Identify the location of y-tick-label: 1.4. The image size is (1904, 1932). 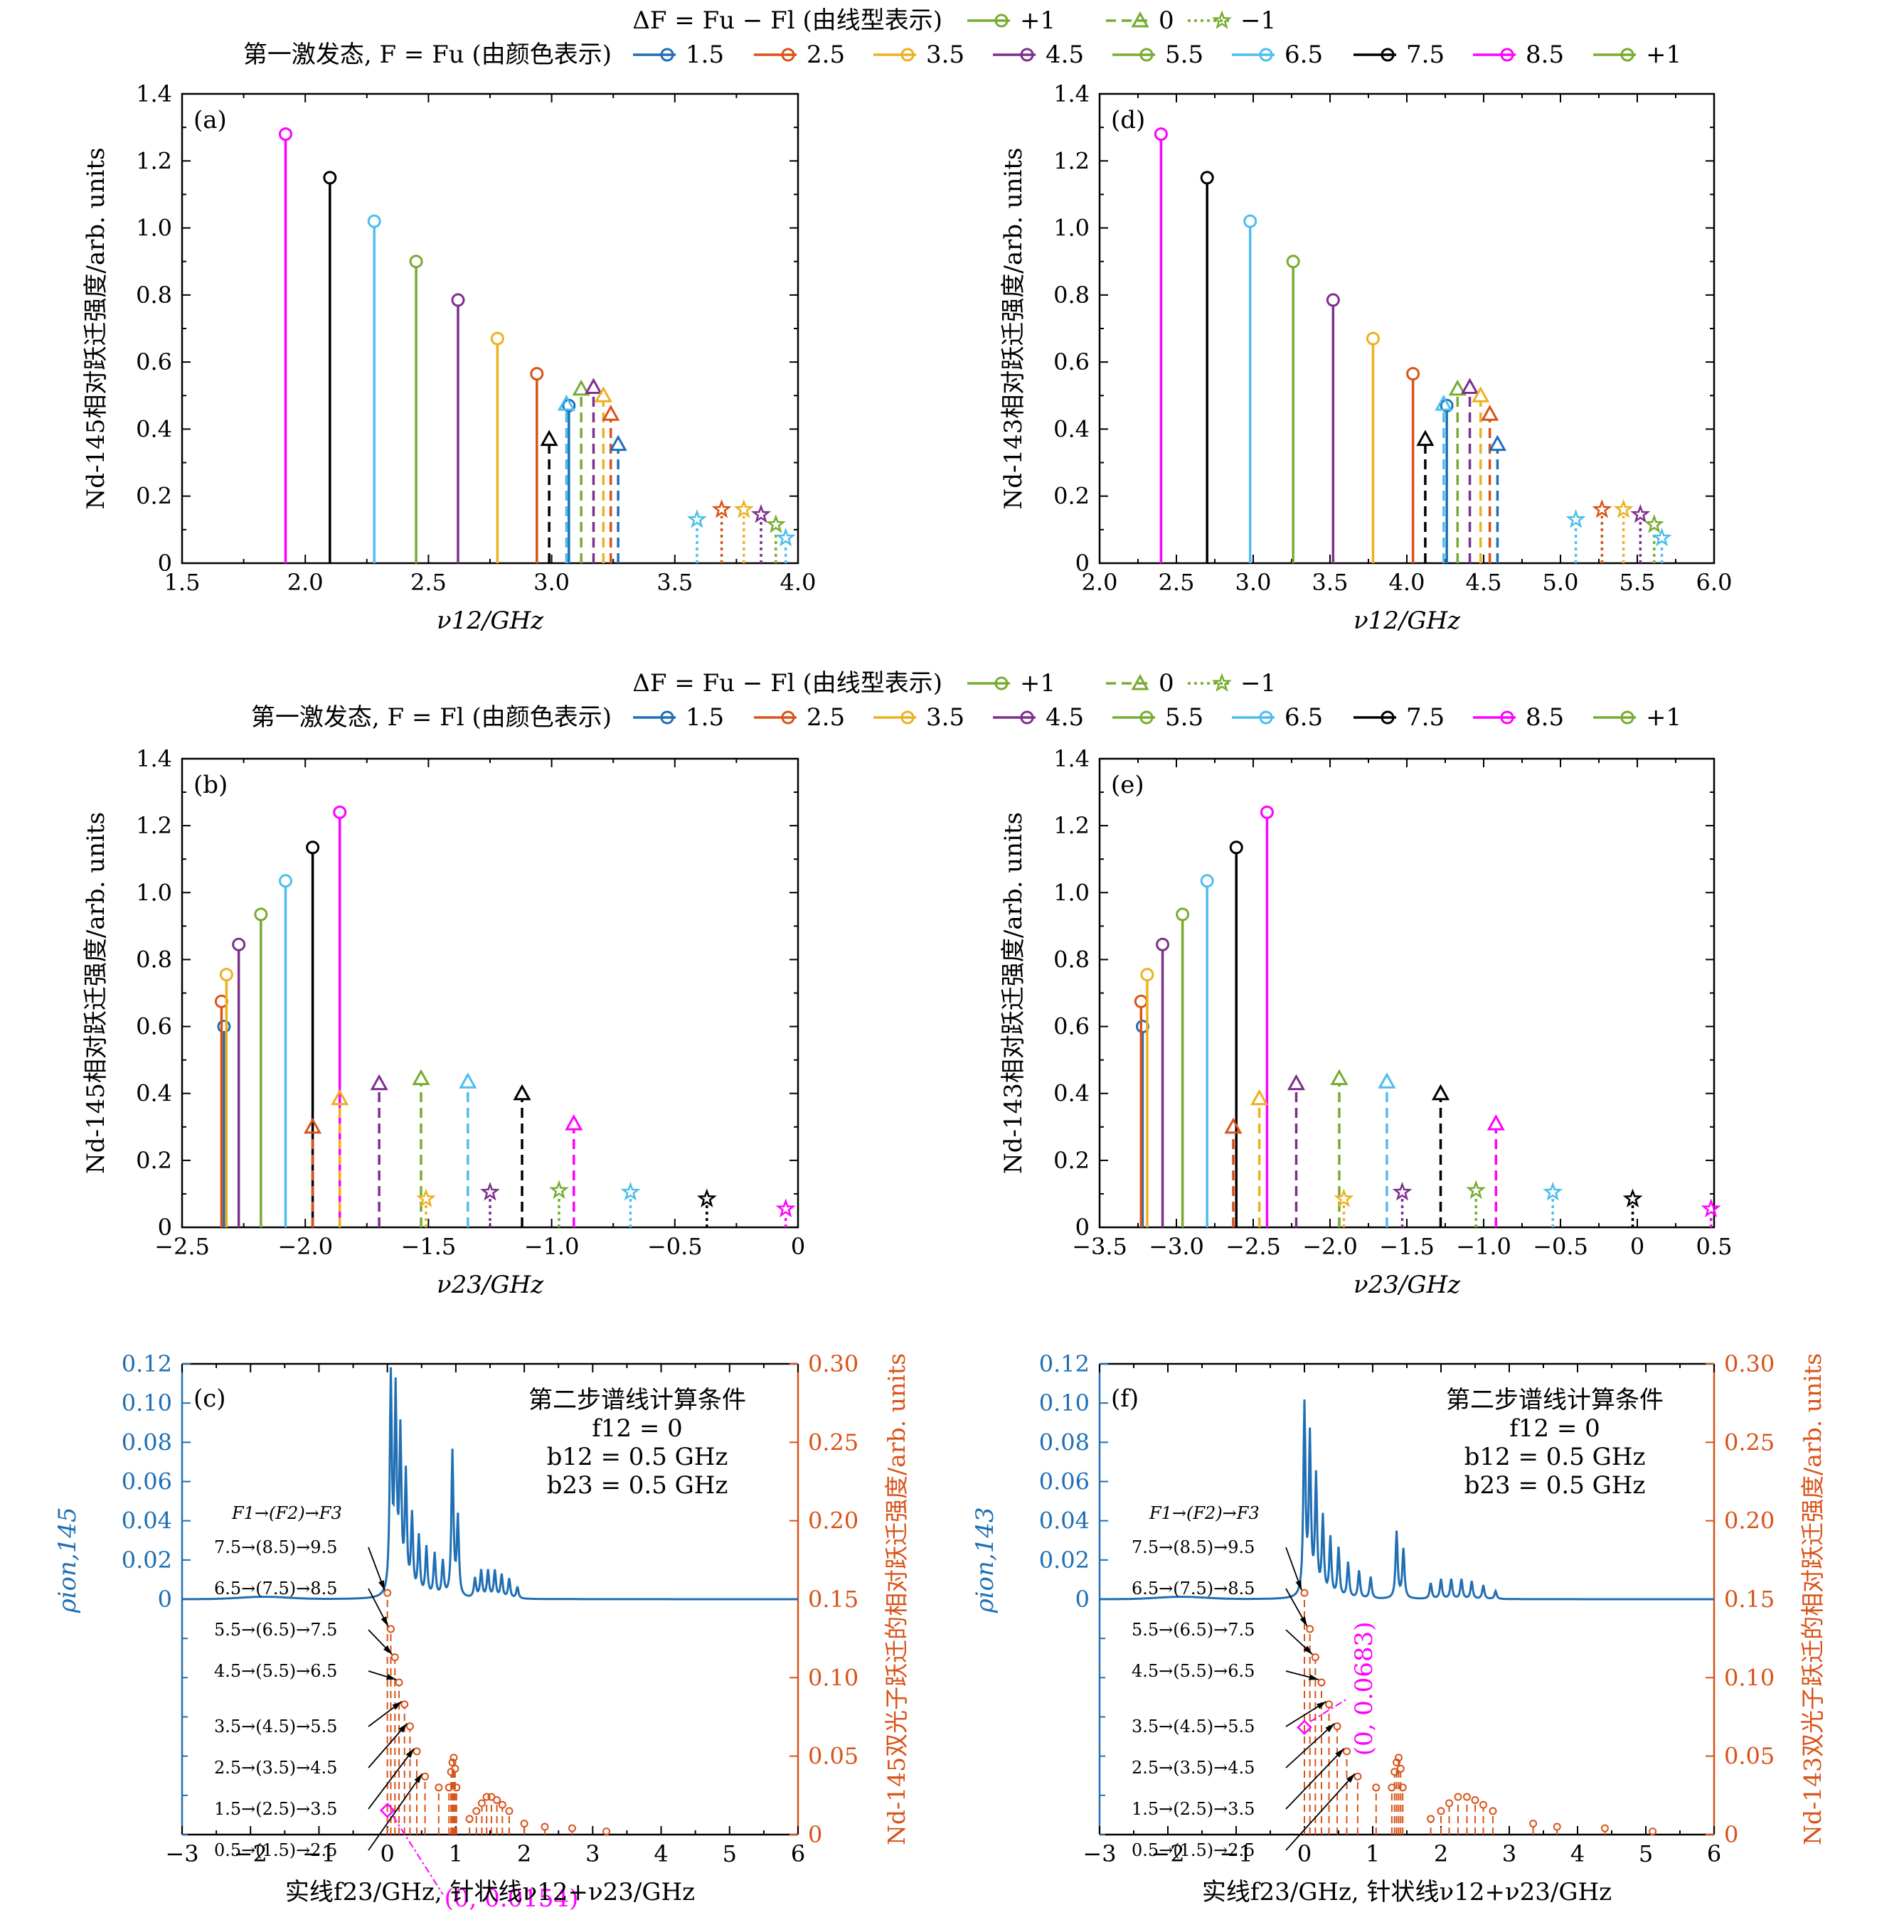
(154, 94).